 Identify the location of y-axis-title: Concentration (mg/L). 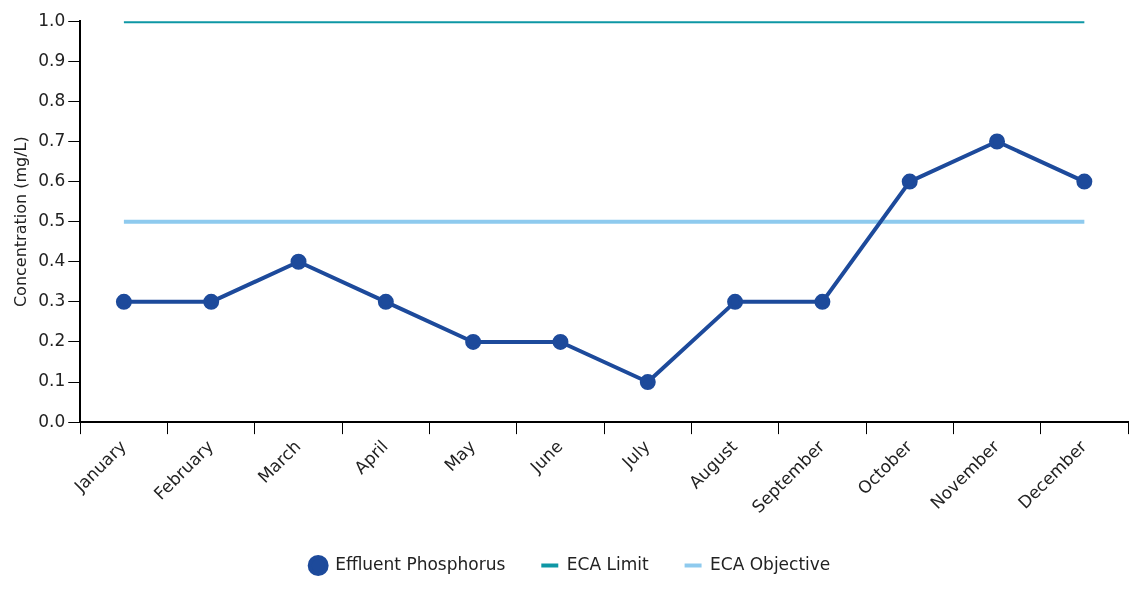
(20, 222).